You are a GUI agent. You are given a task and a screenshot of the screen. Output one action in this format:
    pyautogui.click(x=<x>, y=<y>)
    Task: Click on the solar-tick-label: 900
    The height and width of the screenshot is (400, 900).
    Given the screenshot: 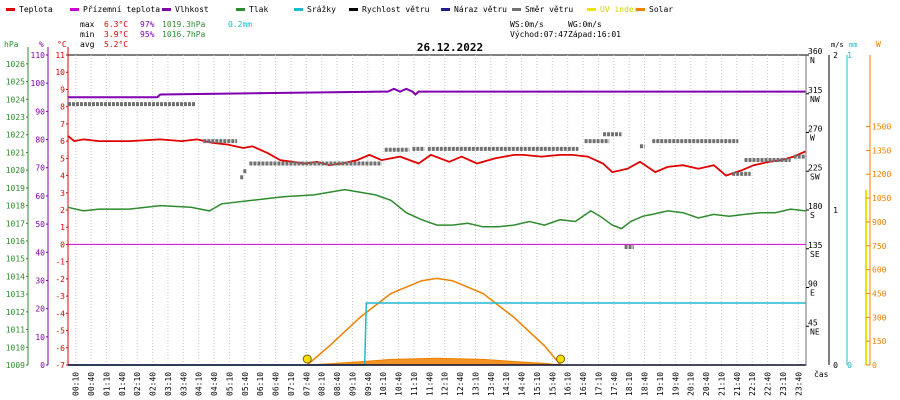 What is the action you would take?
    pyautogui.click(x=879, y=222)
    